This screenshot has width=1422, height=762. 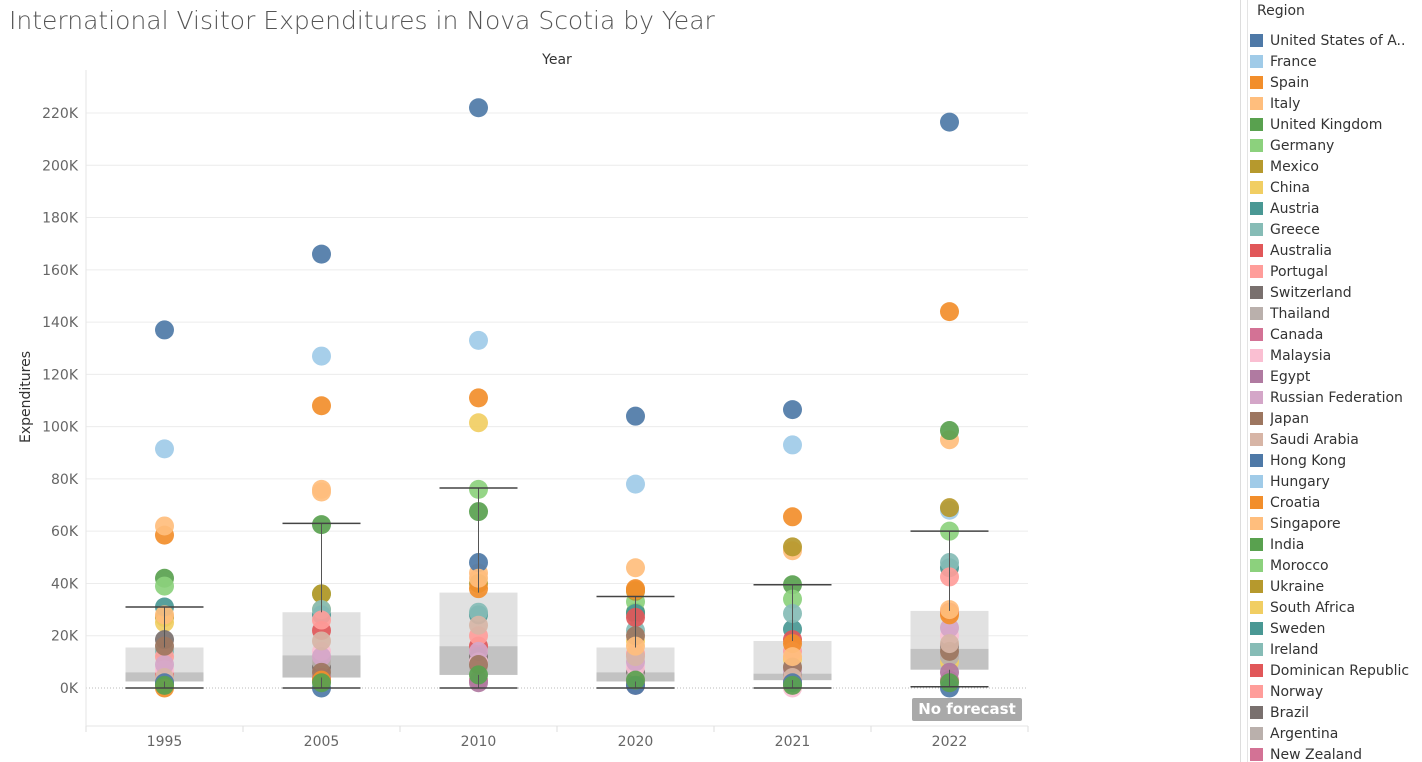 I want to click on y-tick-label: 0K, so click(x=69, y=689).